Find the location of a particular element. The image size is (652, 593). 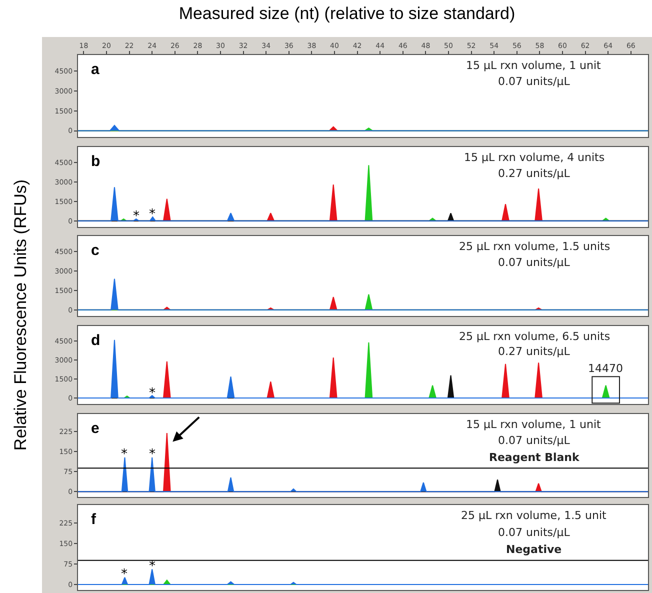

x-axis-title: Measured size (nt) (relative to size standard) is located at coordinates (347, 14).